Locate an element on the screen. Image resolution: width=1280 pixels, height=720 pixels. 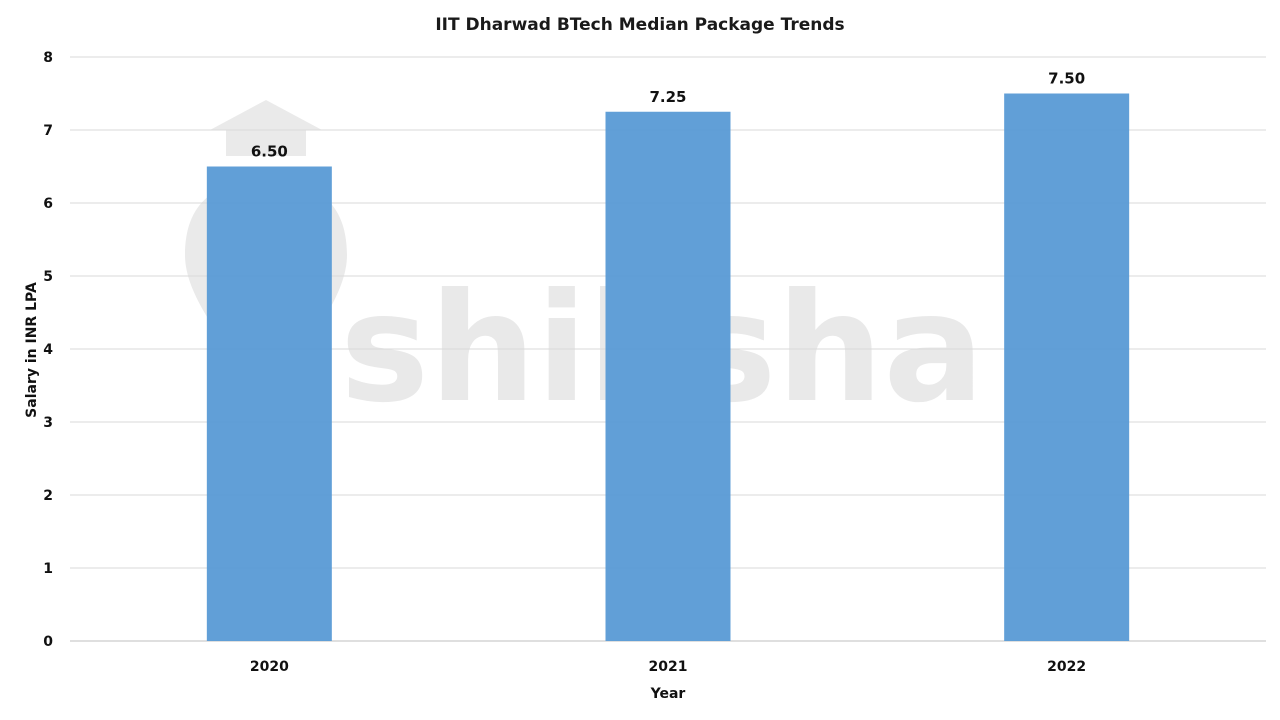
y-axis-ticks: 0 1 2 3 4 5 6 7 8 is located at coordinates (48, 350).